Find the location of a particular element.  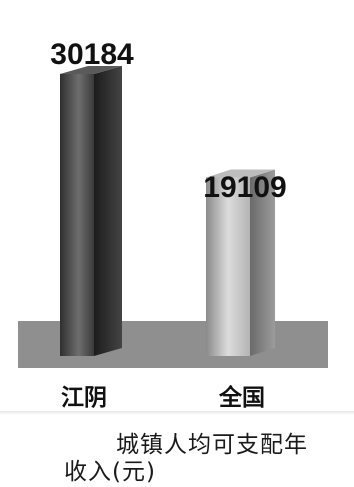

bar-江阴 is located at coordinates (91, 211).